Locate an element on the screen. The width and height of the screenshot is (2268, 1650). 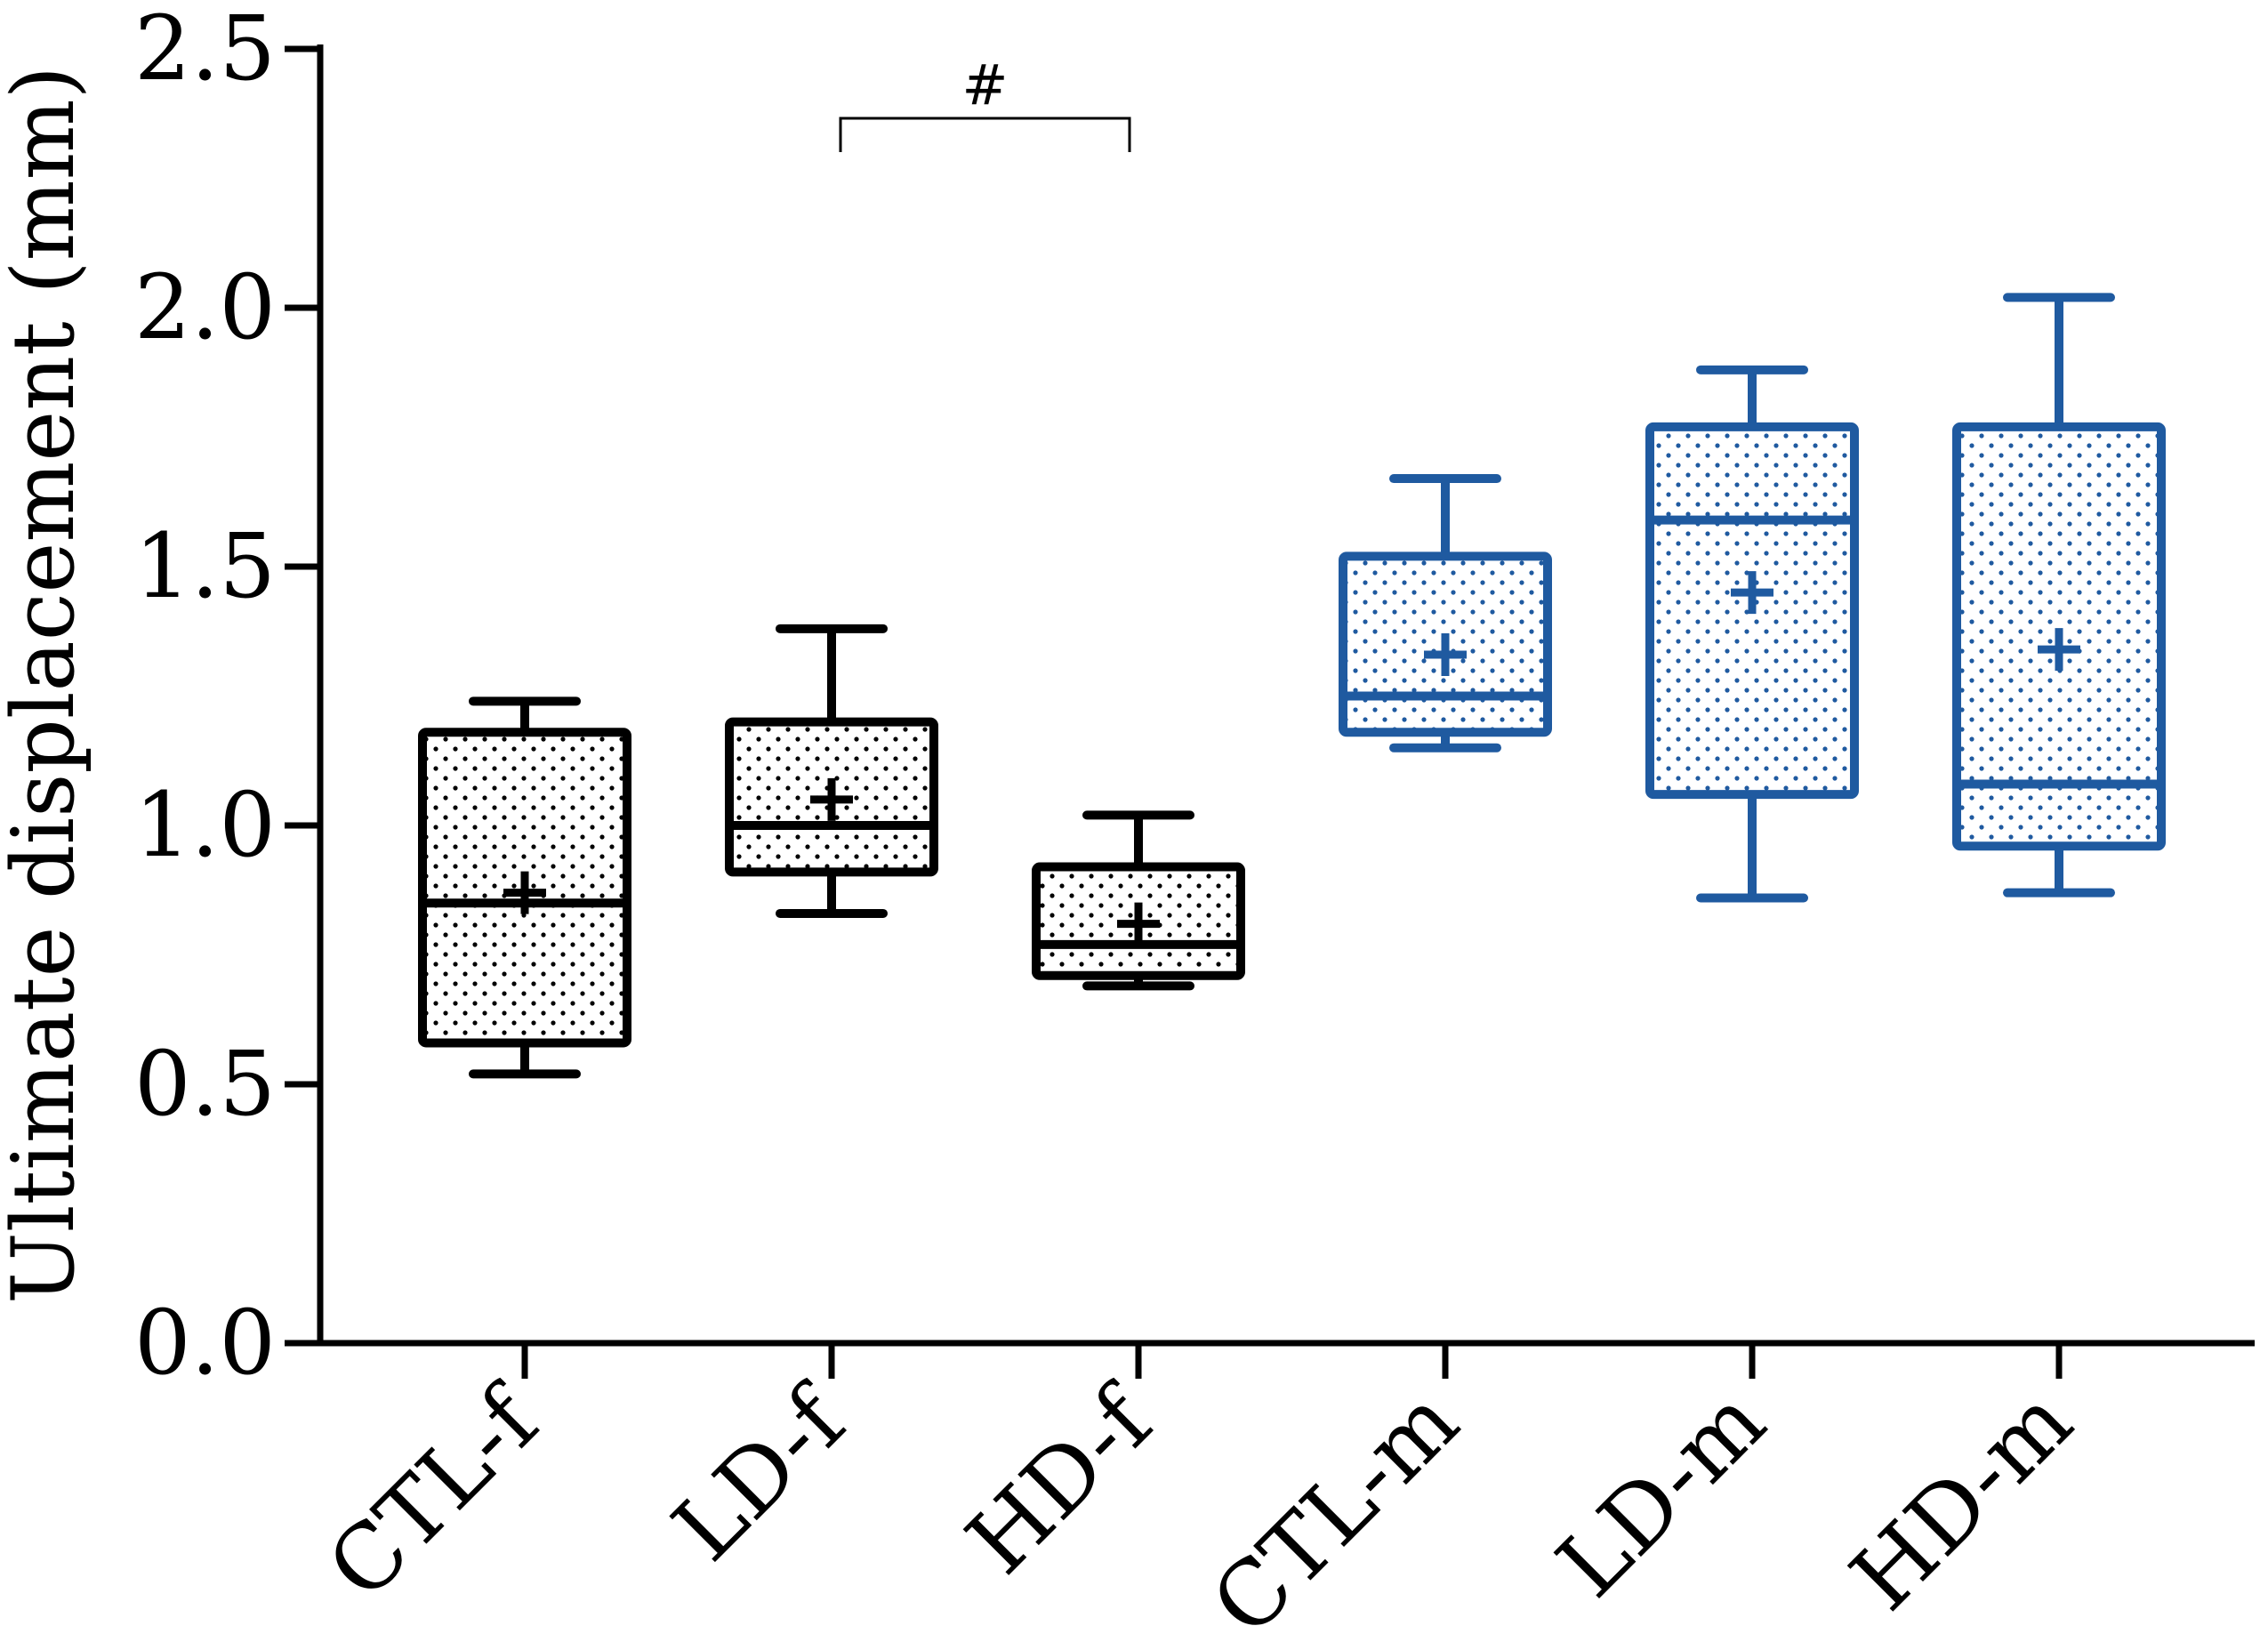
significance-label: # is located at coordinates (986, 84).